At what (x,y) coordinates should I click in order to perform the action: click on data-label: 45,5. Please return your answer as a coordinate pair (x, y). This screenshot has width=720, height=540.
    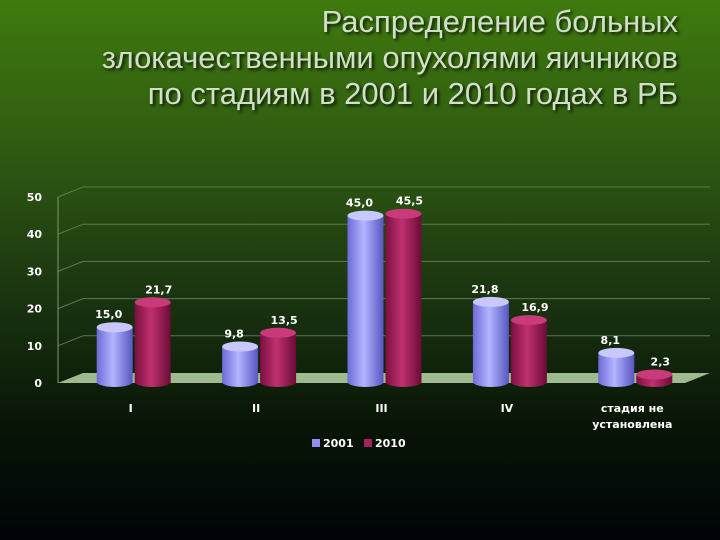
    Looking at the image, I should click on (409, 201).